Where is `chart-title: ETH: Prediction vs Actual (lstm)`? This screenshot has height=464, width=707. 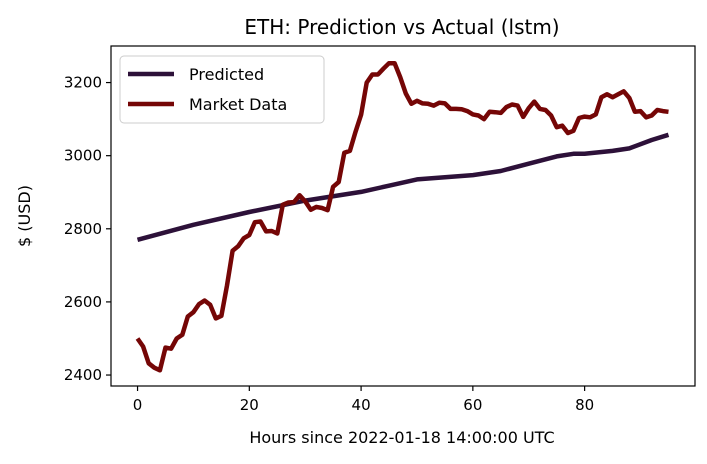
chart-title: ETH: Prediction vs Actual (lstm) is located at coordinates (401, 27).